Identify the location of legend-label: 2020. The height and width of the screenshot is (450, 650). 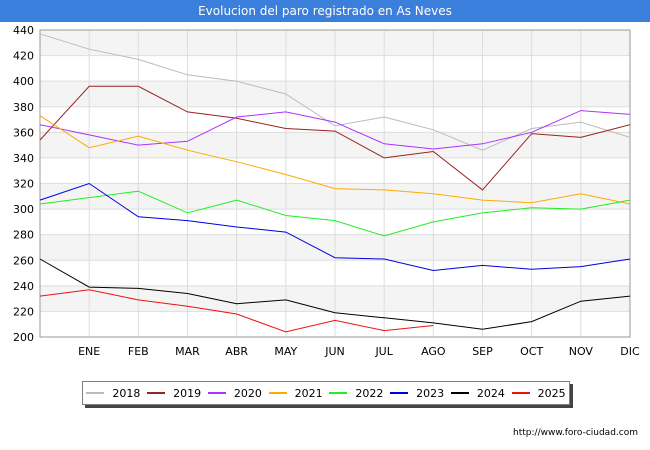
(247, 393).